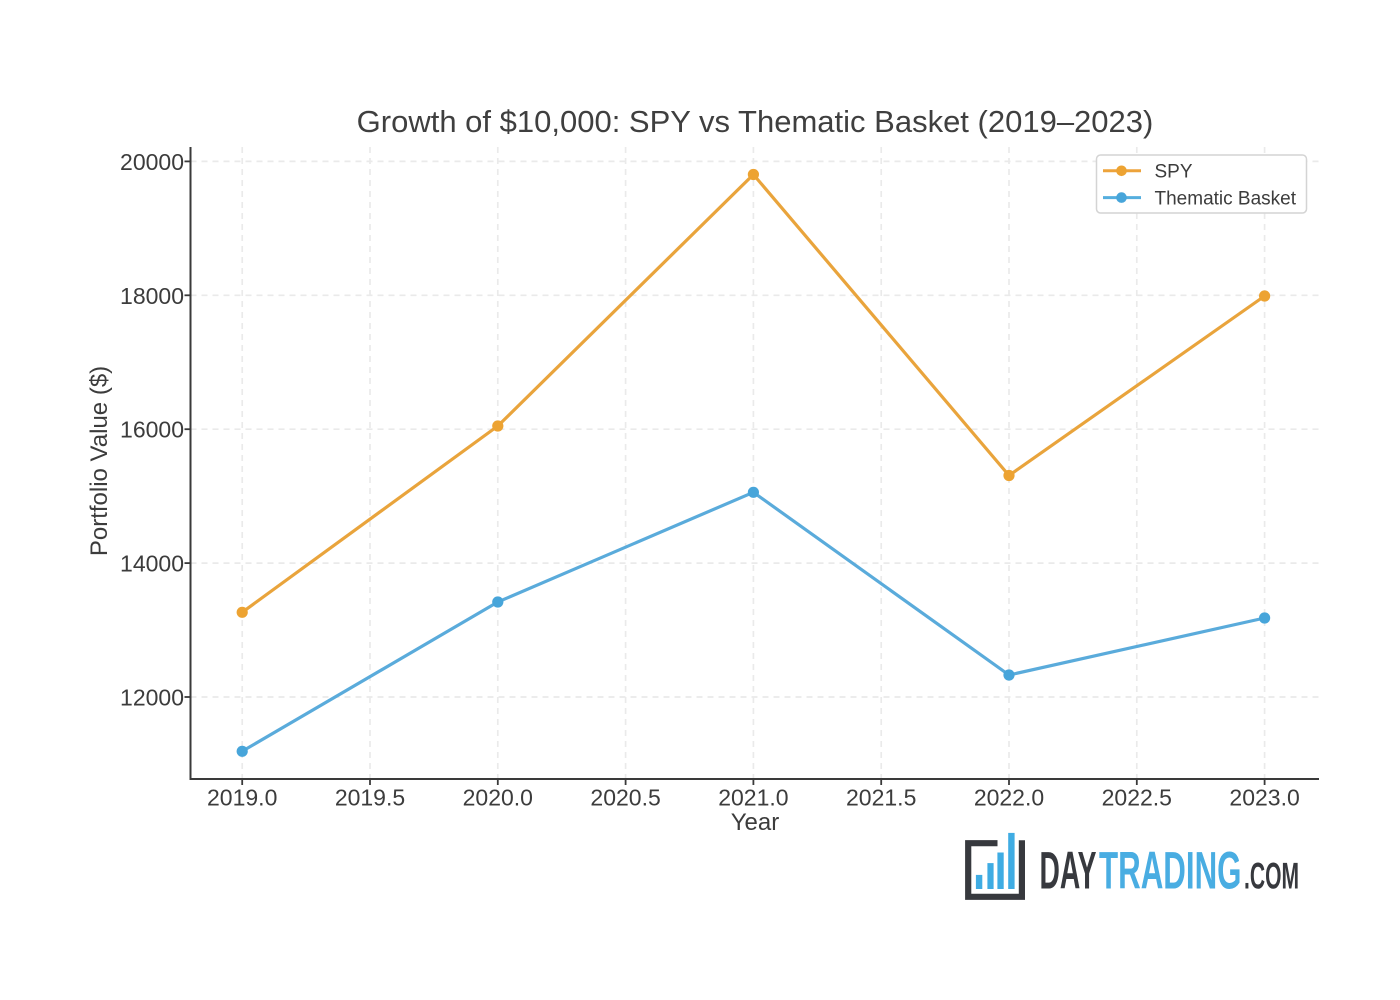 The width and height of the screenshot is (1400, 1000). Describe the element at coordinates (1264, 798) in the screenshot. I see `svg-text: 2023.0` at that location.